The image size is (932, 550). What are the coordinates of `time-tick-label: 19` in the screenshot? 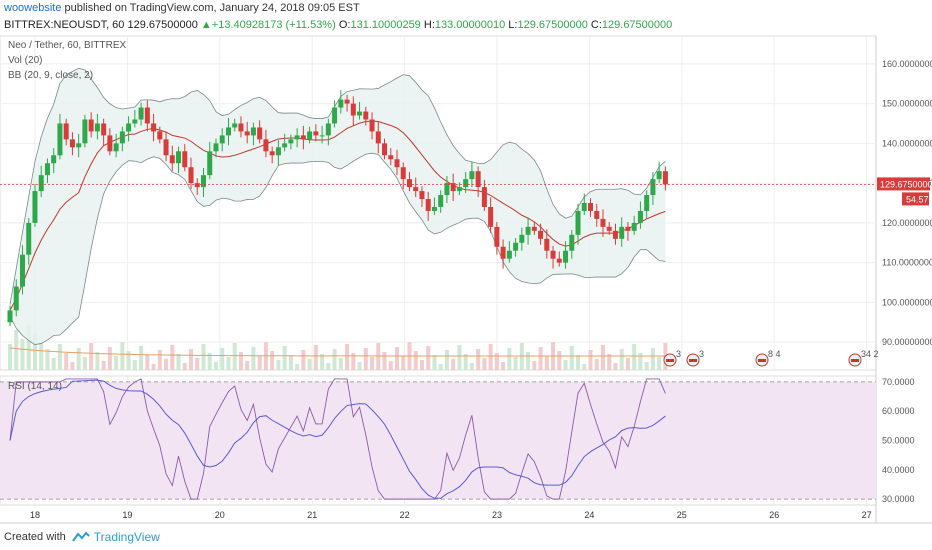 It's located at (127, 515).